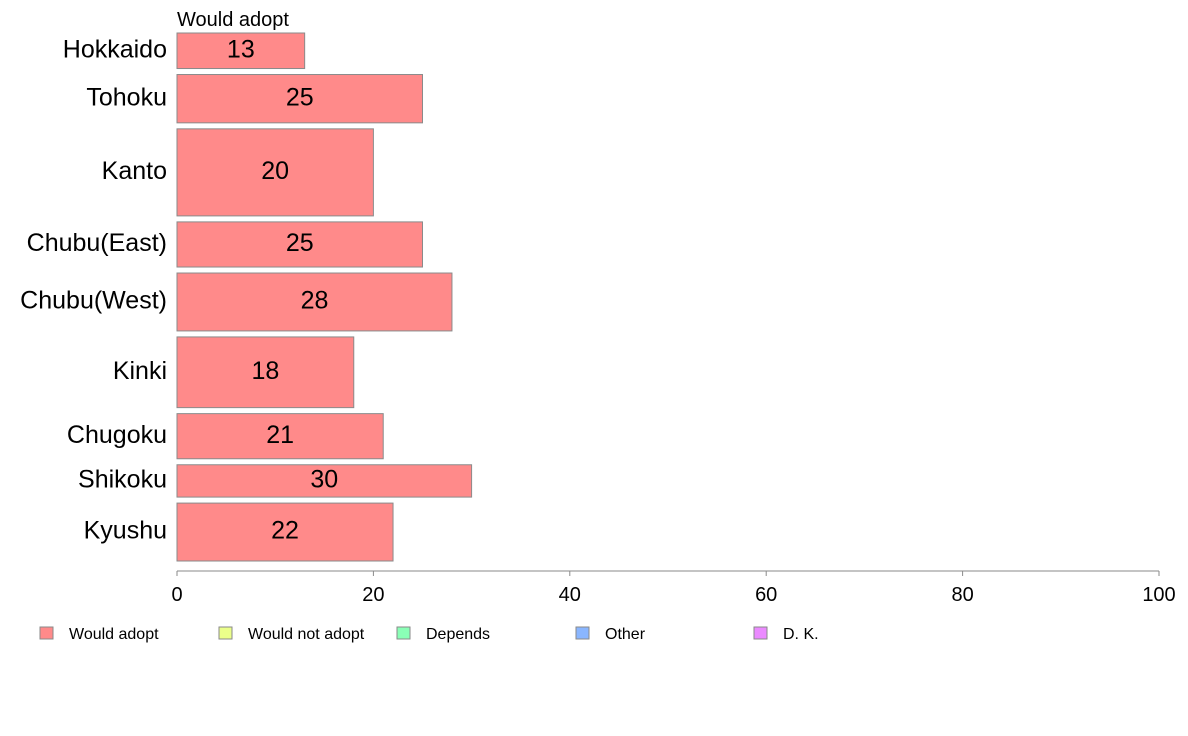  I want to click on bar-would-adopt-shikoku, so click(324, 481).